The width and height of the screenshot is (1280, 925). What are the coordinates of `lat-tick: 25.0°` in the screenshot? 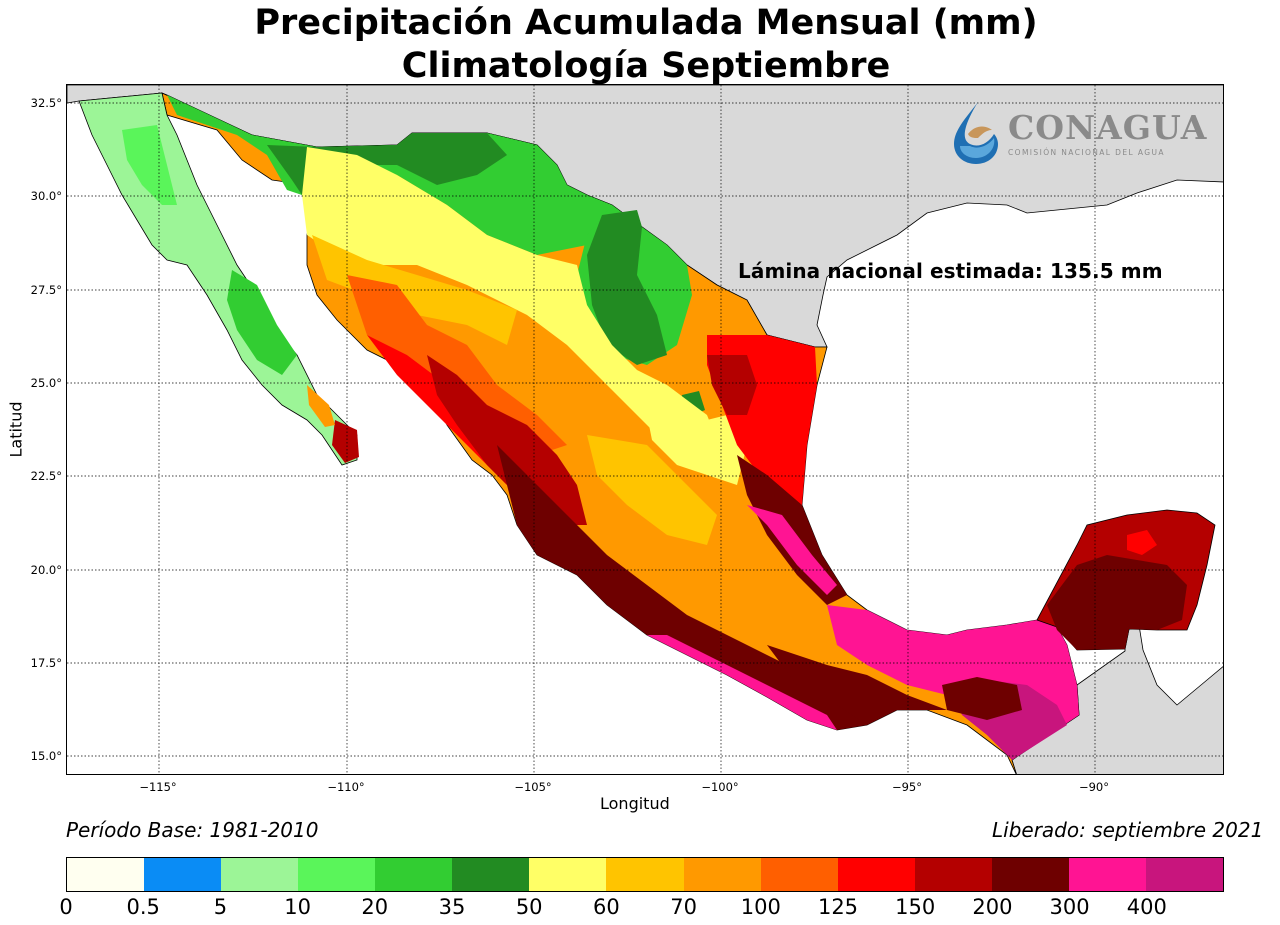 It's located at (46, 383).